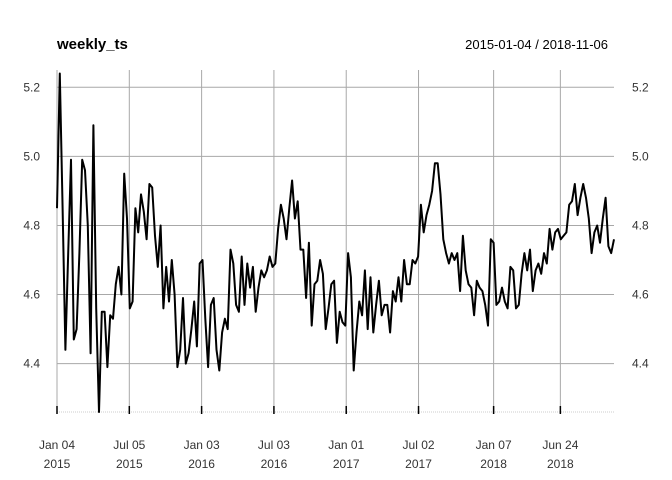 The width and height of the screenshot is (672, 480). What do you see at coordinates (536, 44) in the screenshot?
I see `date-range-label: 2015-01-04 / 2018-11-06` at bounding box center [536, 44].